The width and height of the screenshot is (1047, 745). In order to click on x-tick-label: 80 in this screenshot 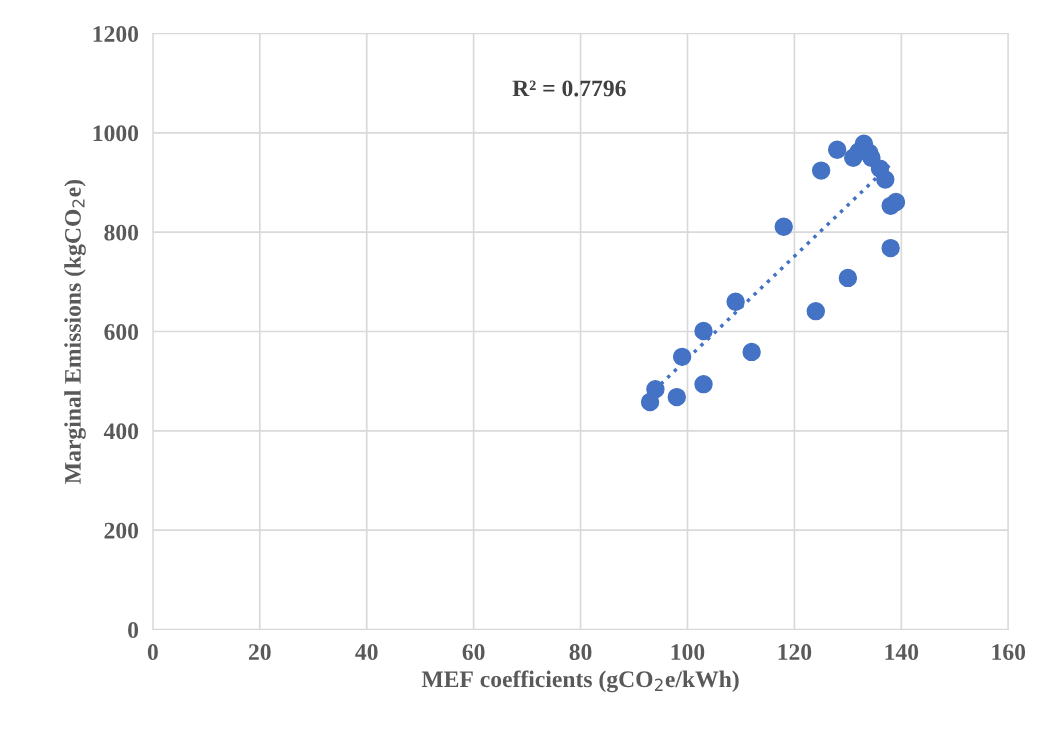, I will do `click(580, 652)`.